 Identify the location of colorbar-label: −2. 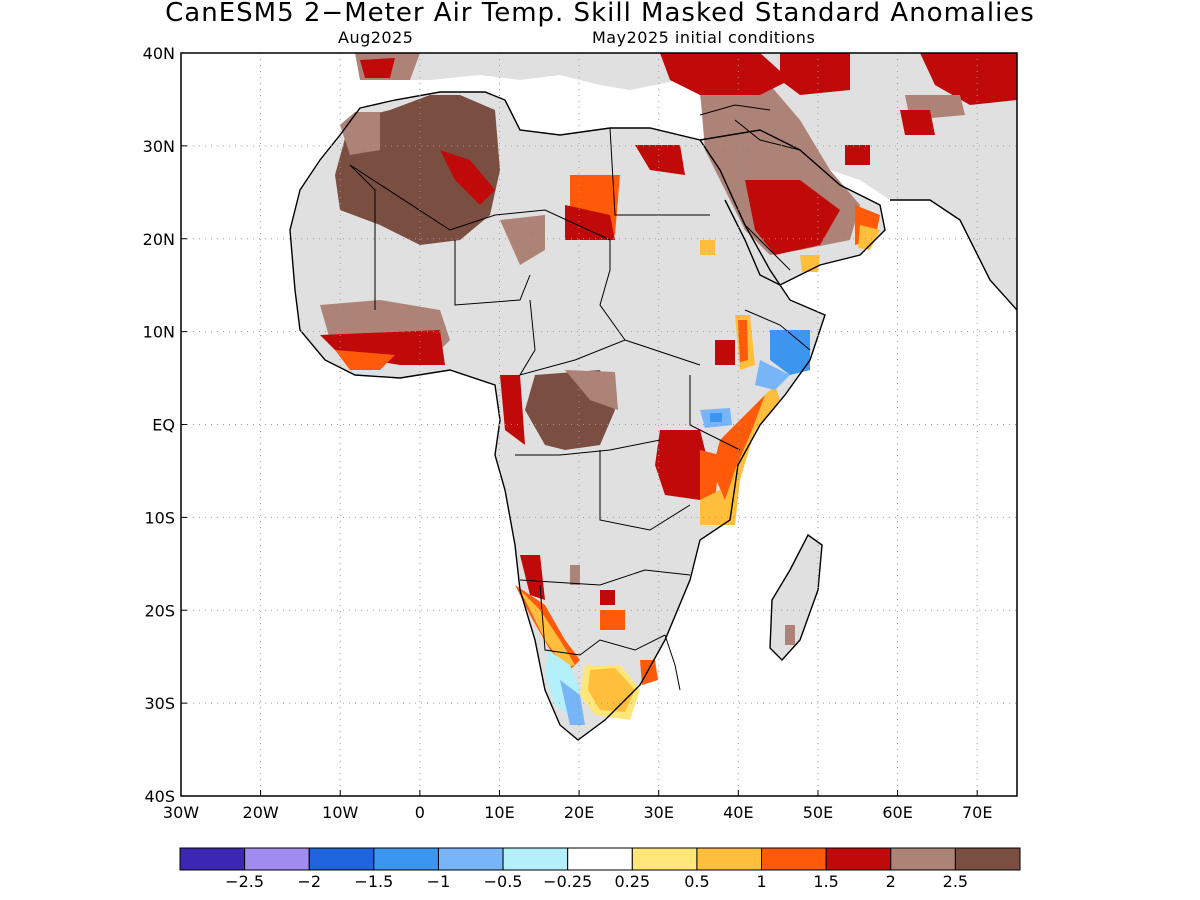
(309, 881).